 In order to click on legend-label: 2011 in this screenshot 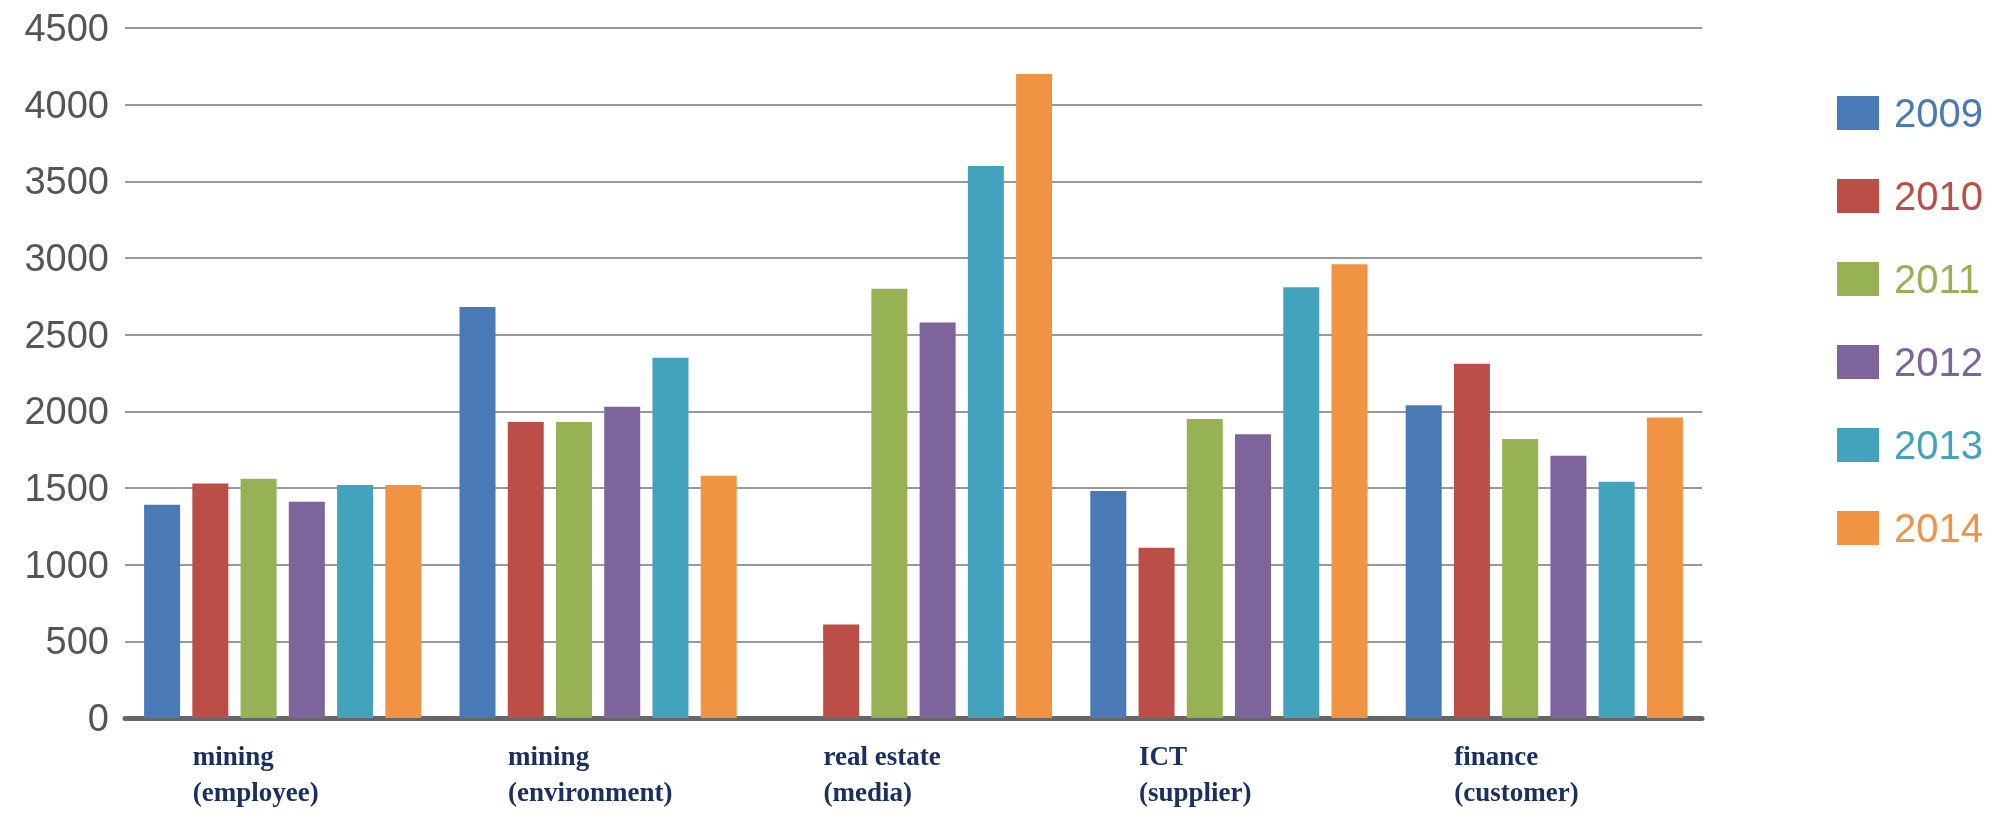, I will do `click(1937, 279)`.